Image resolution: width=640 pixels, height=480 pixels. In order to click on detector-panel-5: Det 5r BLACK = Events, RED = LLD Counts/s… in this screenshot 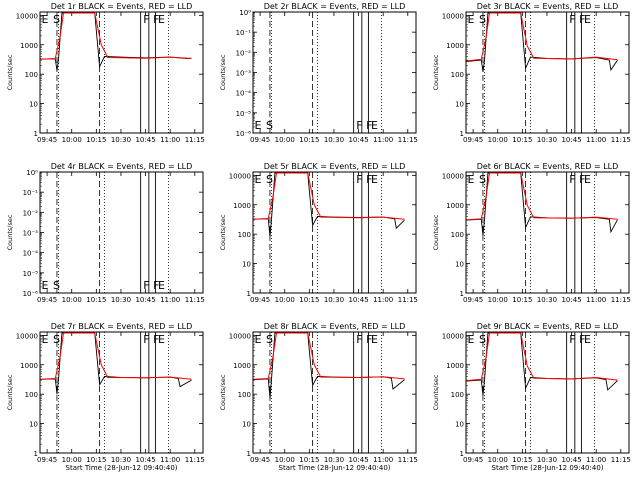, I will do `click(318, 233)`.